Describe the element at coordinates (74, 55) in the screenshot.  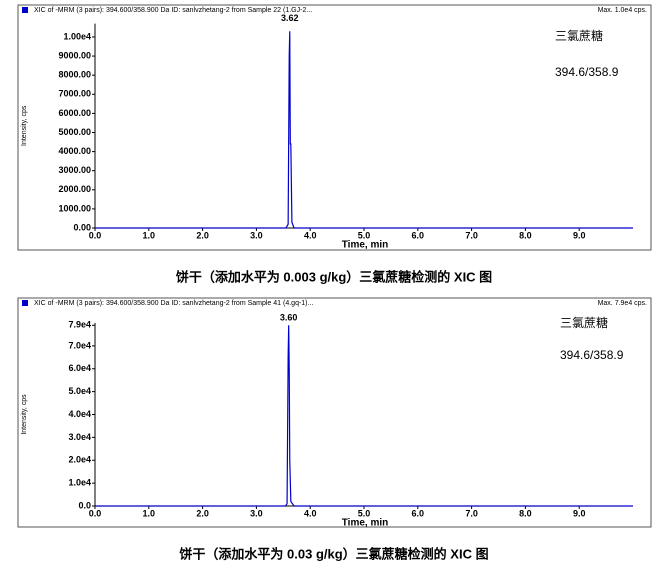
I see `y-tick-label: 9000.00` at that location.